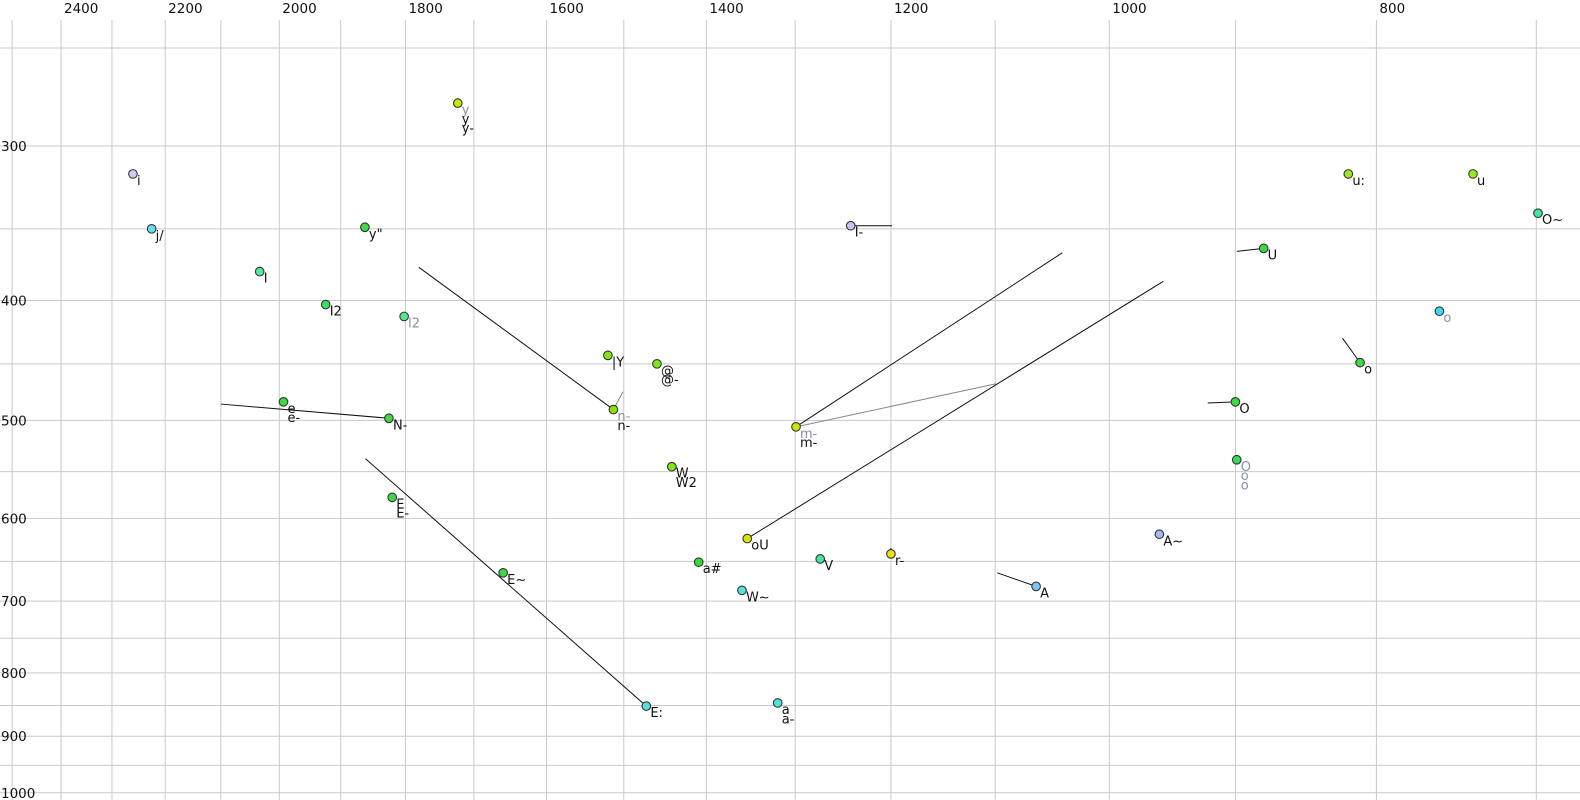 The height and width of the screenshot is (800, 1580). Describe the element at coordinates (402, 514) in the screenshot. I see `point-label: E-` at that location.